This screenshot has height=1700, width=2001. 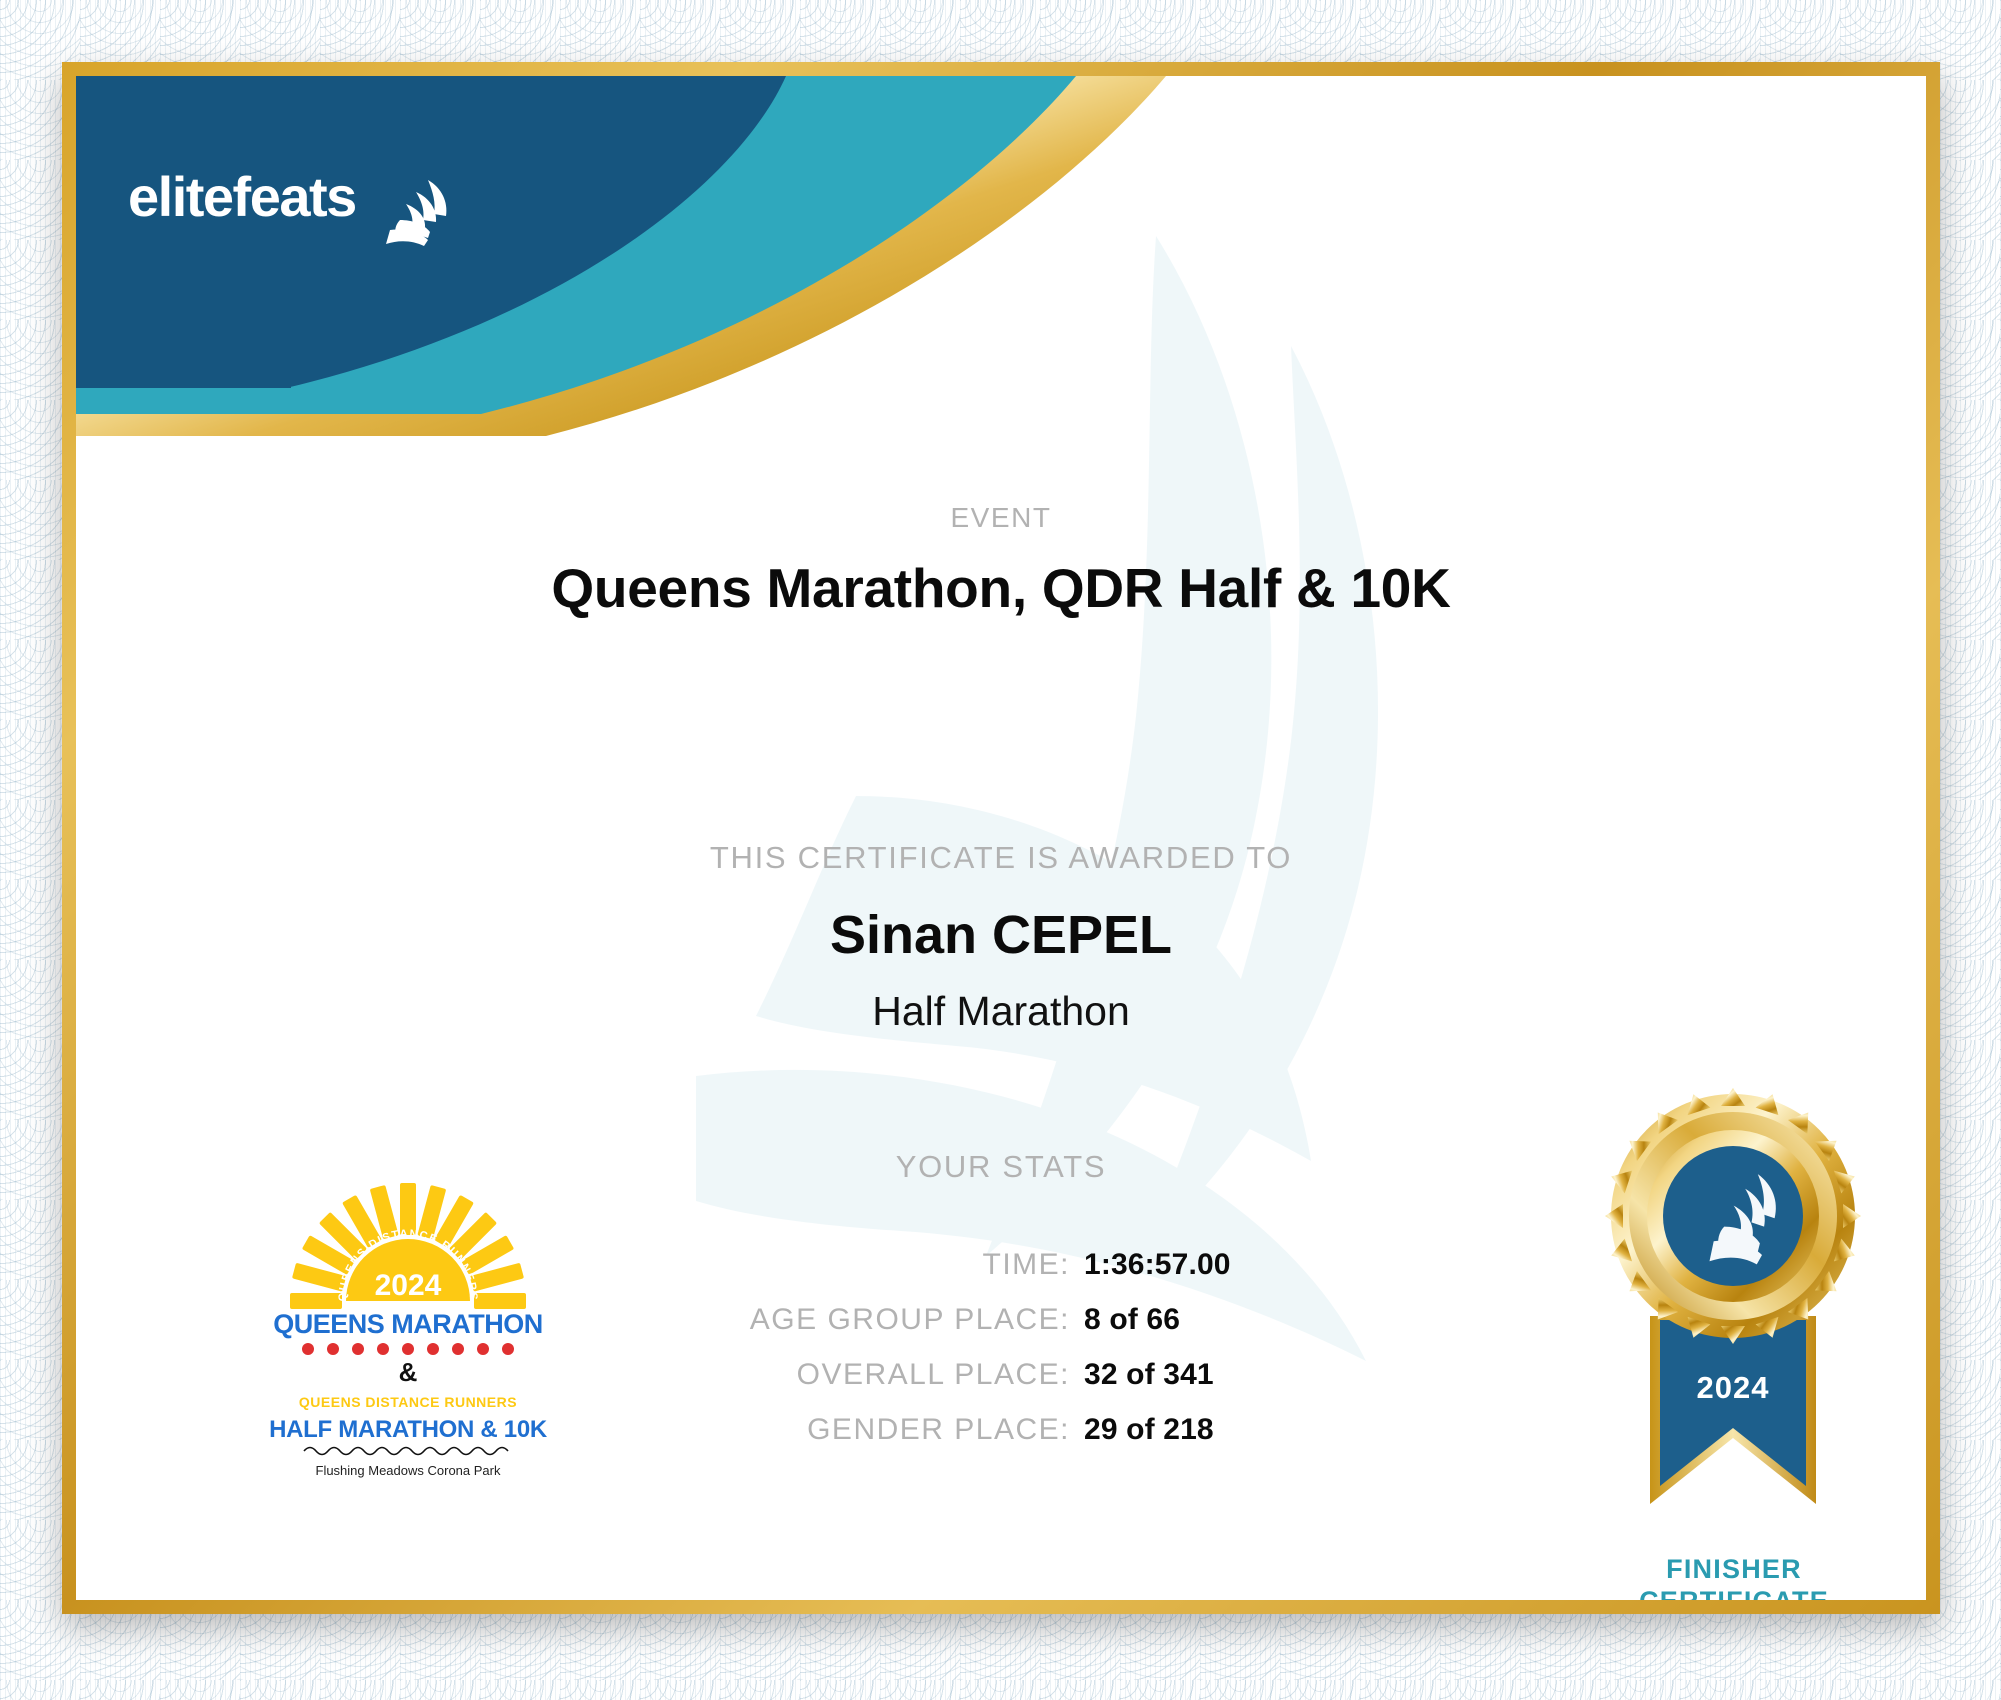 I want to click on event-logo-line1: QUEENS MARATHON, so click(x=408, y=1324).